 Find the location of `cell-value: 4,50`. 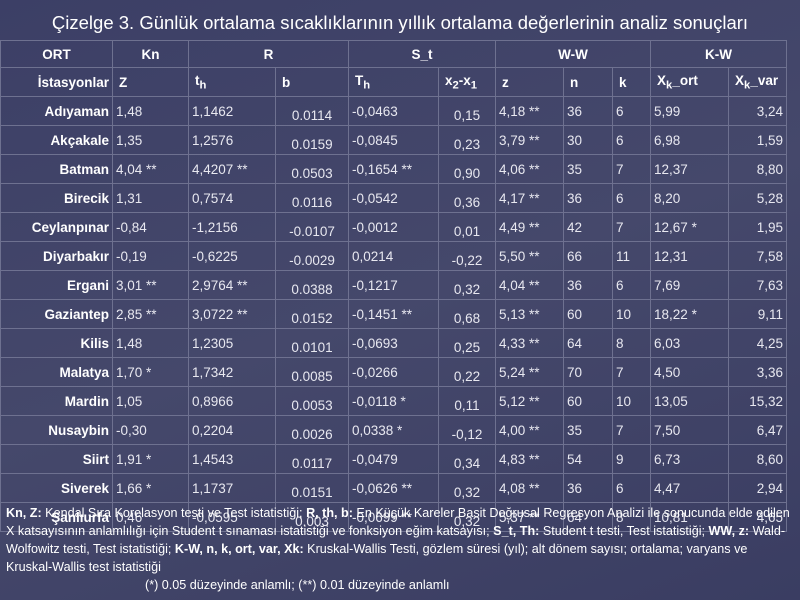

cell-value: 4,50 is located at coordinates (690, 372).